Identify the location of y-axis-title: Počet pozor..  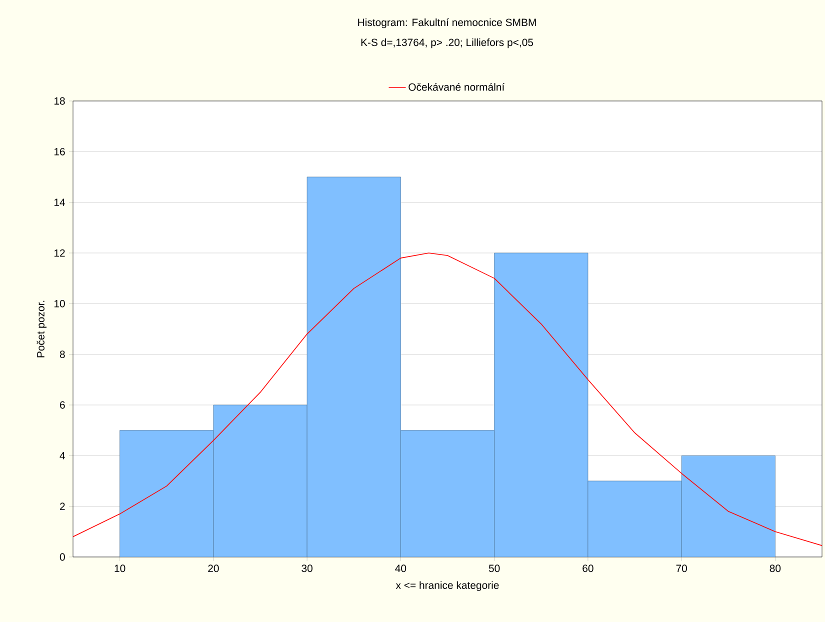
(41, 329).